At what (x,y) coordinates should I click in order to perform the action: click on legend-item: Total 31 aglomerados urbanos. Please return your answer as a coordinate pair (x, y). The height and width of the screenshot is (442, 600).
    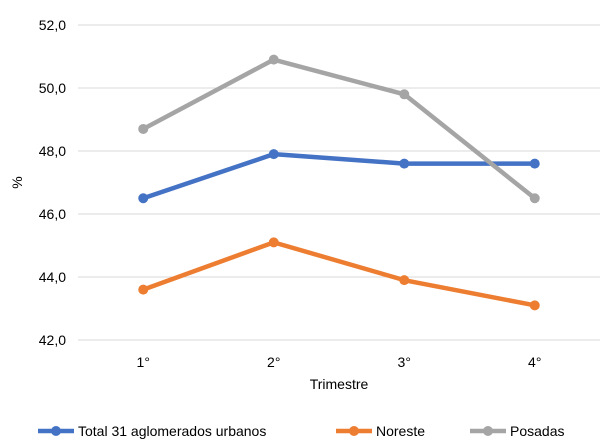
    Looking at the image, I should click on (152, 431).